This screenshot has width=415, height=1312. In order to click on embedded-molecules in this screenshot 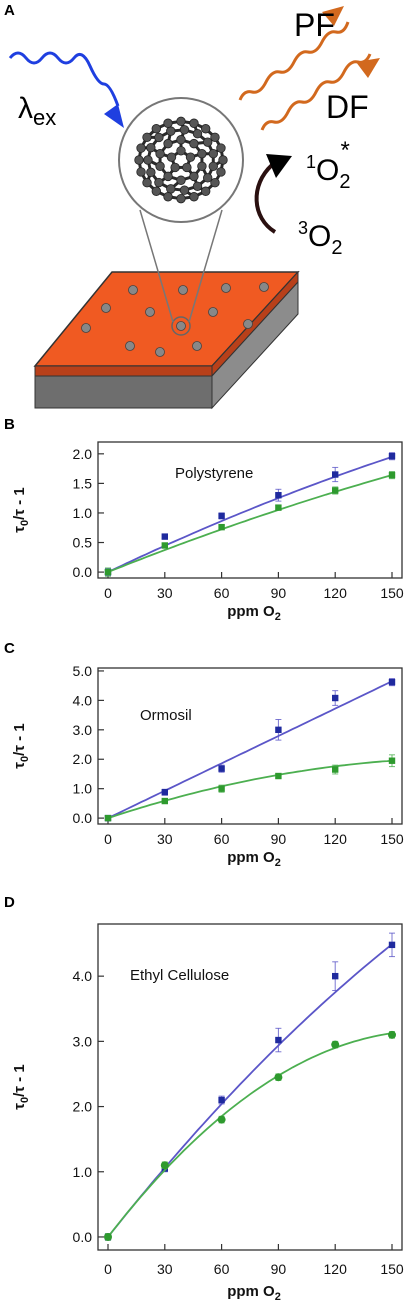, I will do `click(175, 319)`.